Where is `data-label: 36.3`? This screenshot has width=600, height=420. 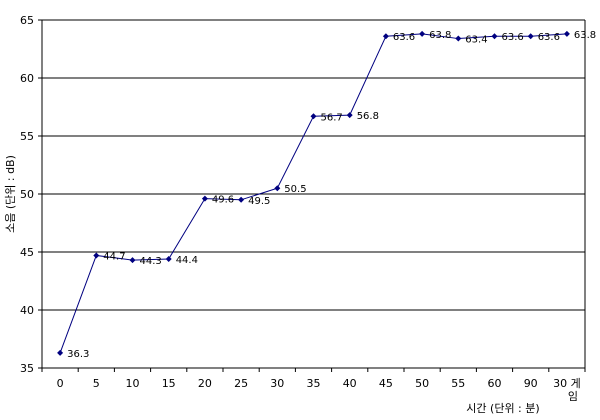
data-label: 36.3 is located at coordinates (78, 354).